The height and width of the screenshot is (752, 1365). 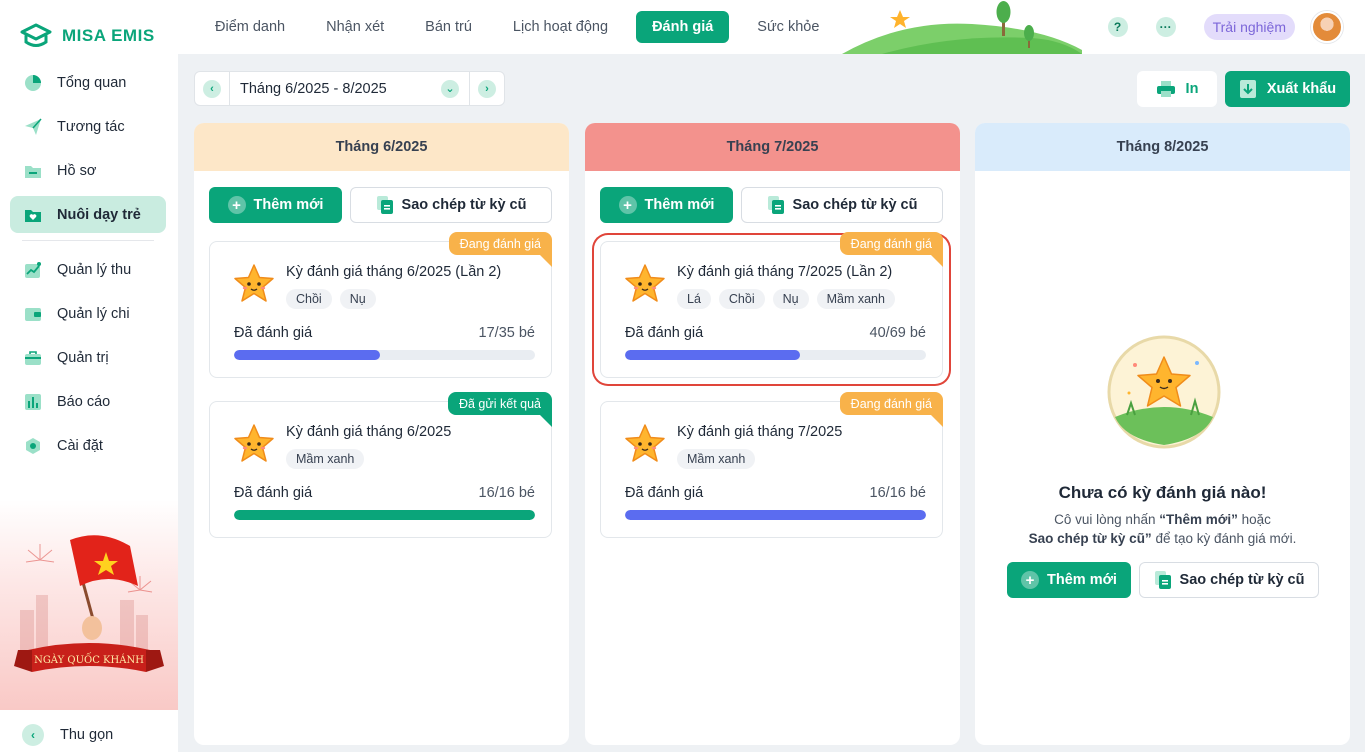 I want to click on sidebar-item-label: Hồ sơ, so click(x=77, y=170).